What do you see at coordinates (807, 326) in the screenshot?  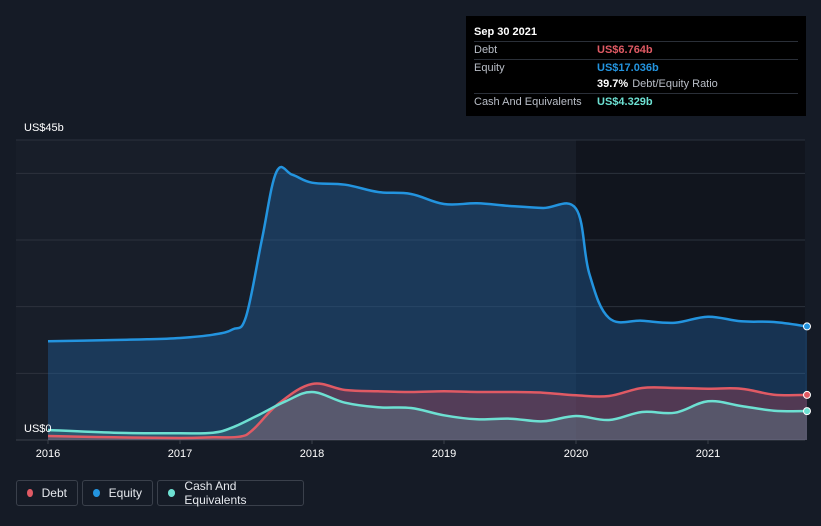 I see `equity-end-point` at bounding box center [807, 326].